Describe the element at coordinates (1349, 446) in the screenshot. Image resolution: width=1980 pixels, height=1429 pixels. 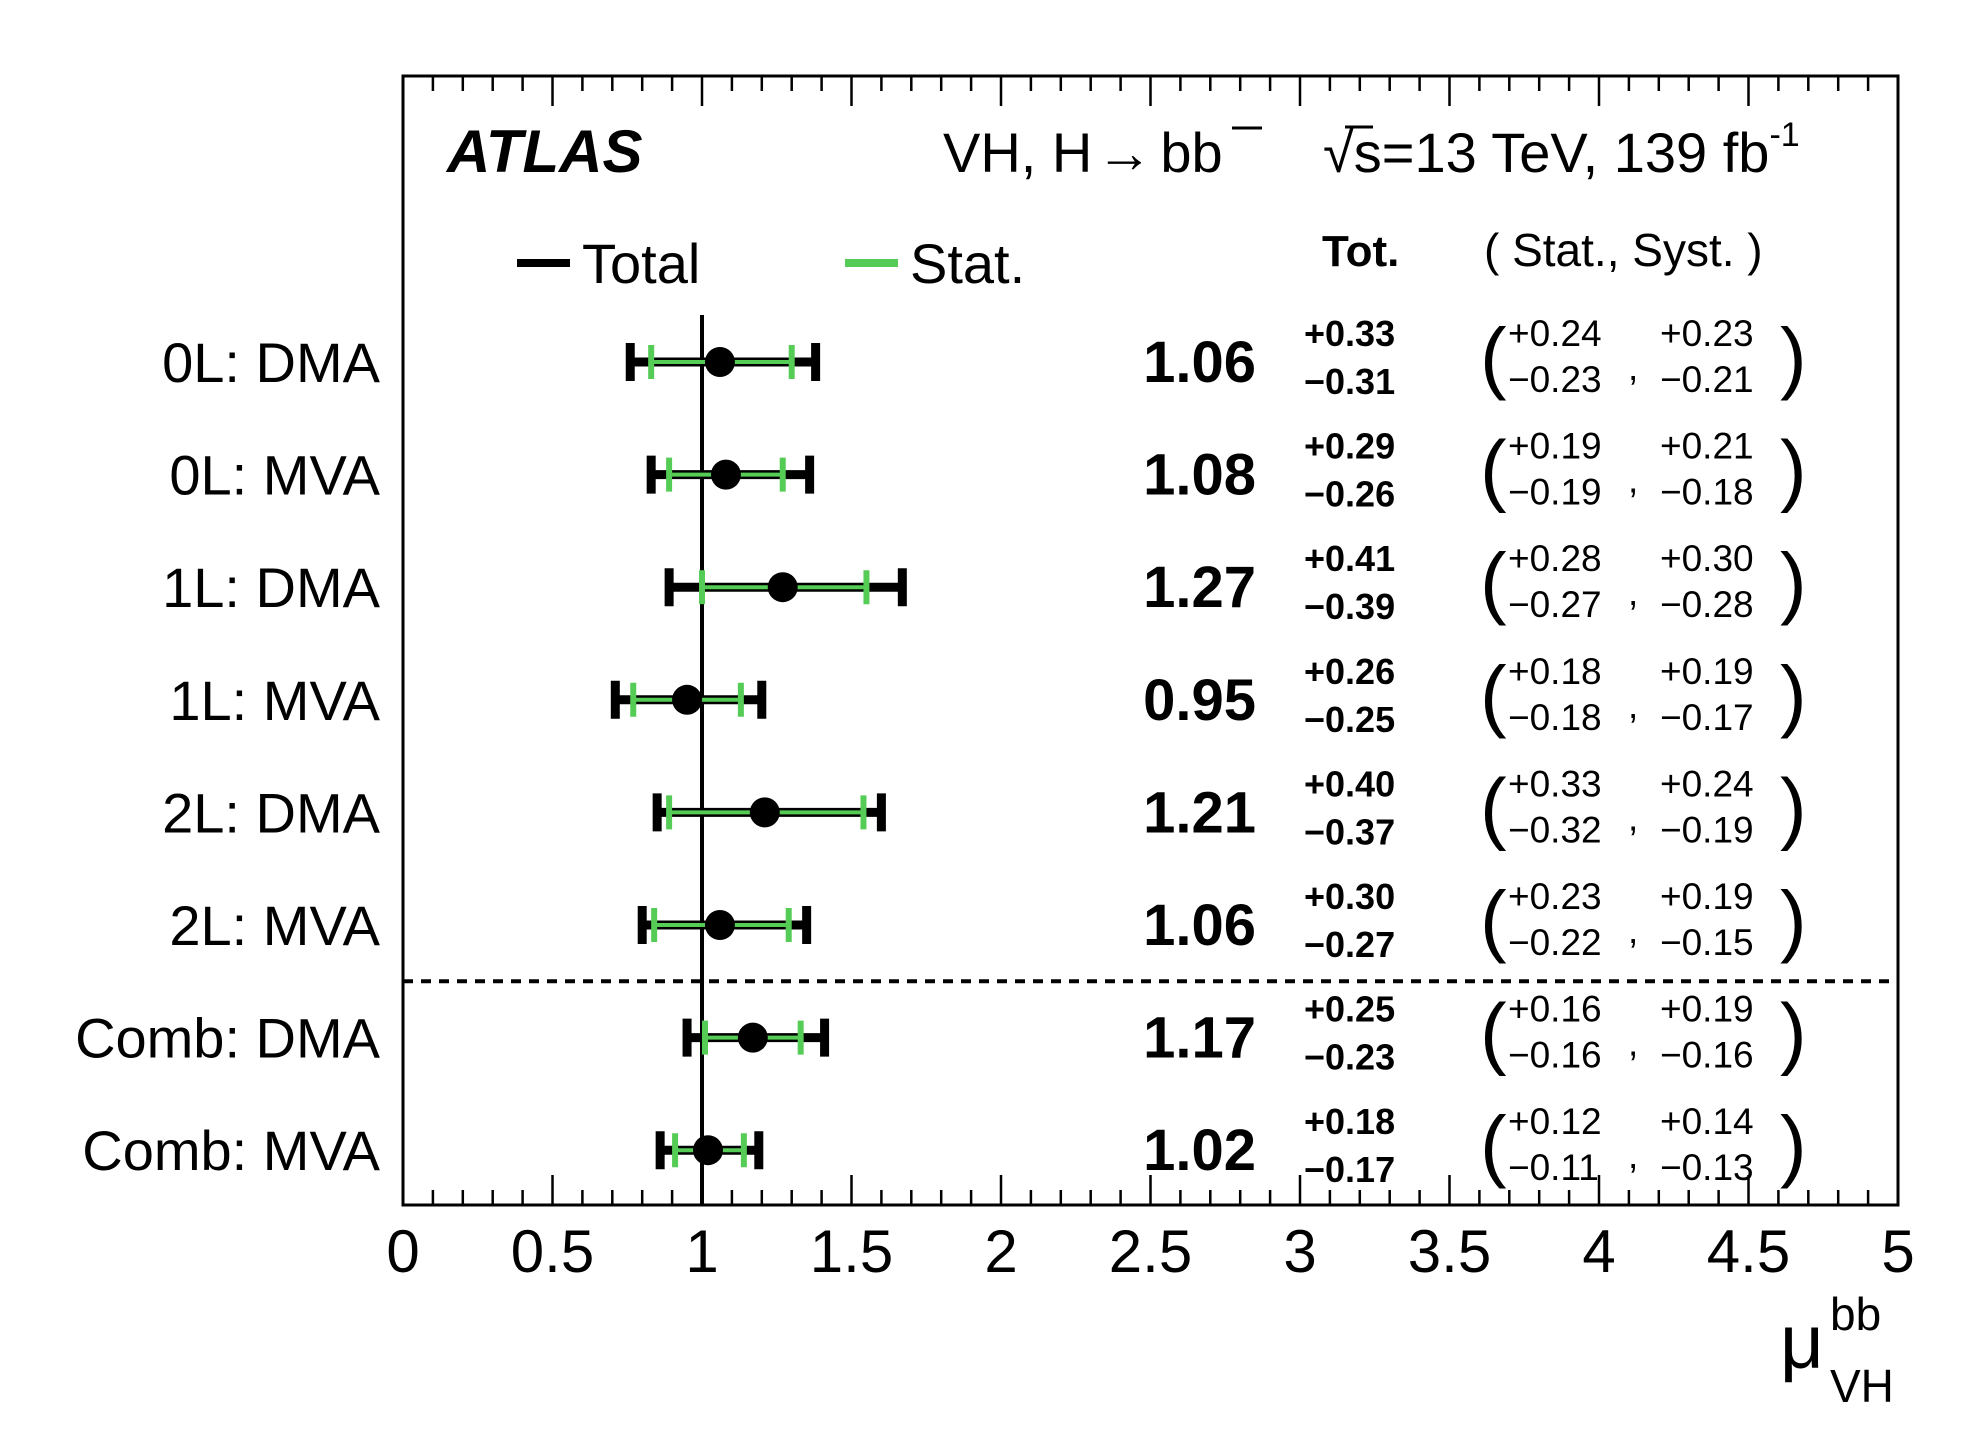
I see `row-tot-up: +0.29` at that location.